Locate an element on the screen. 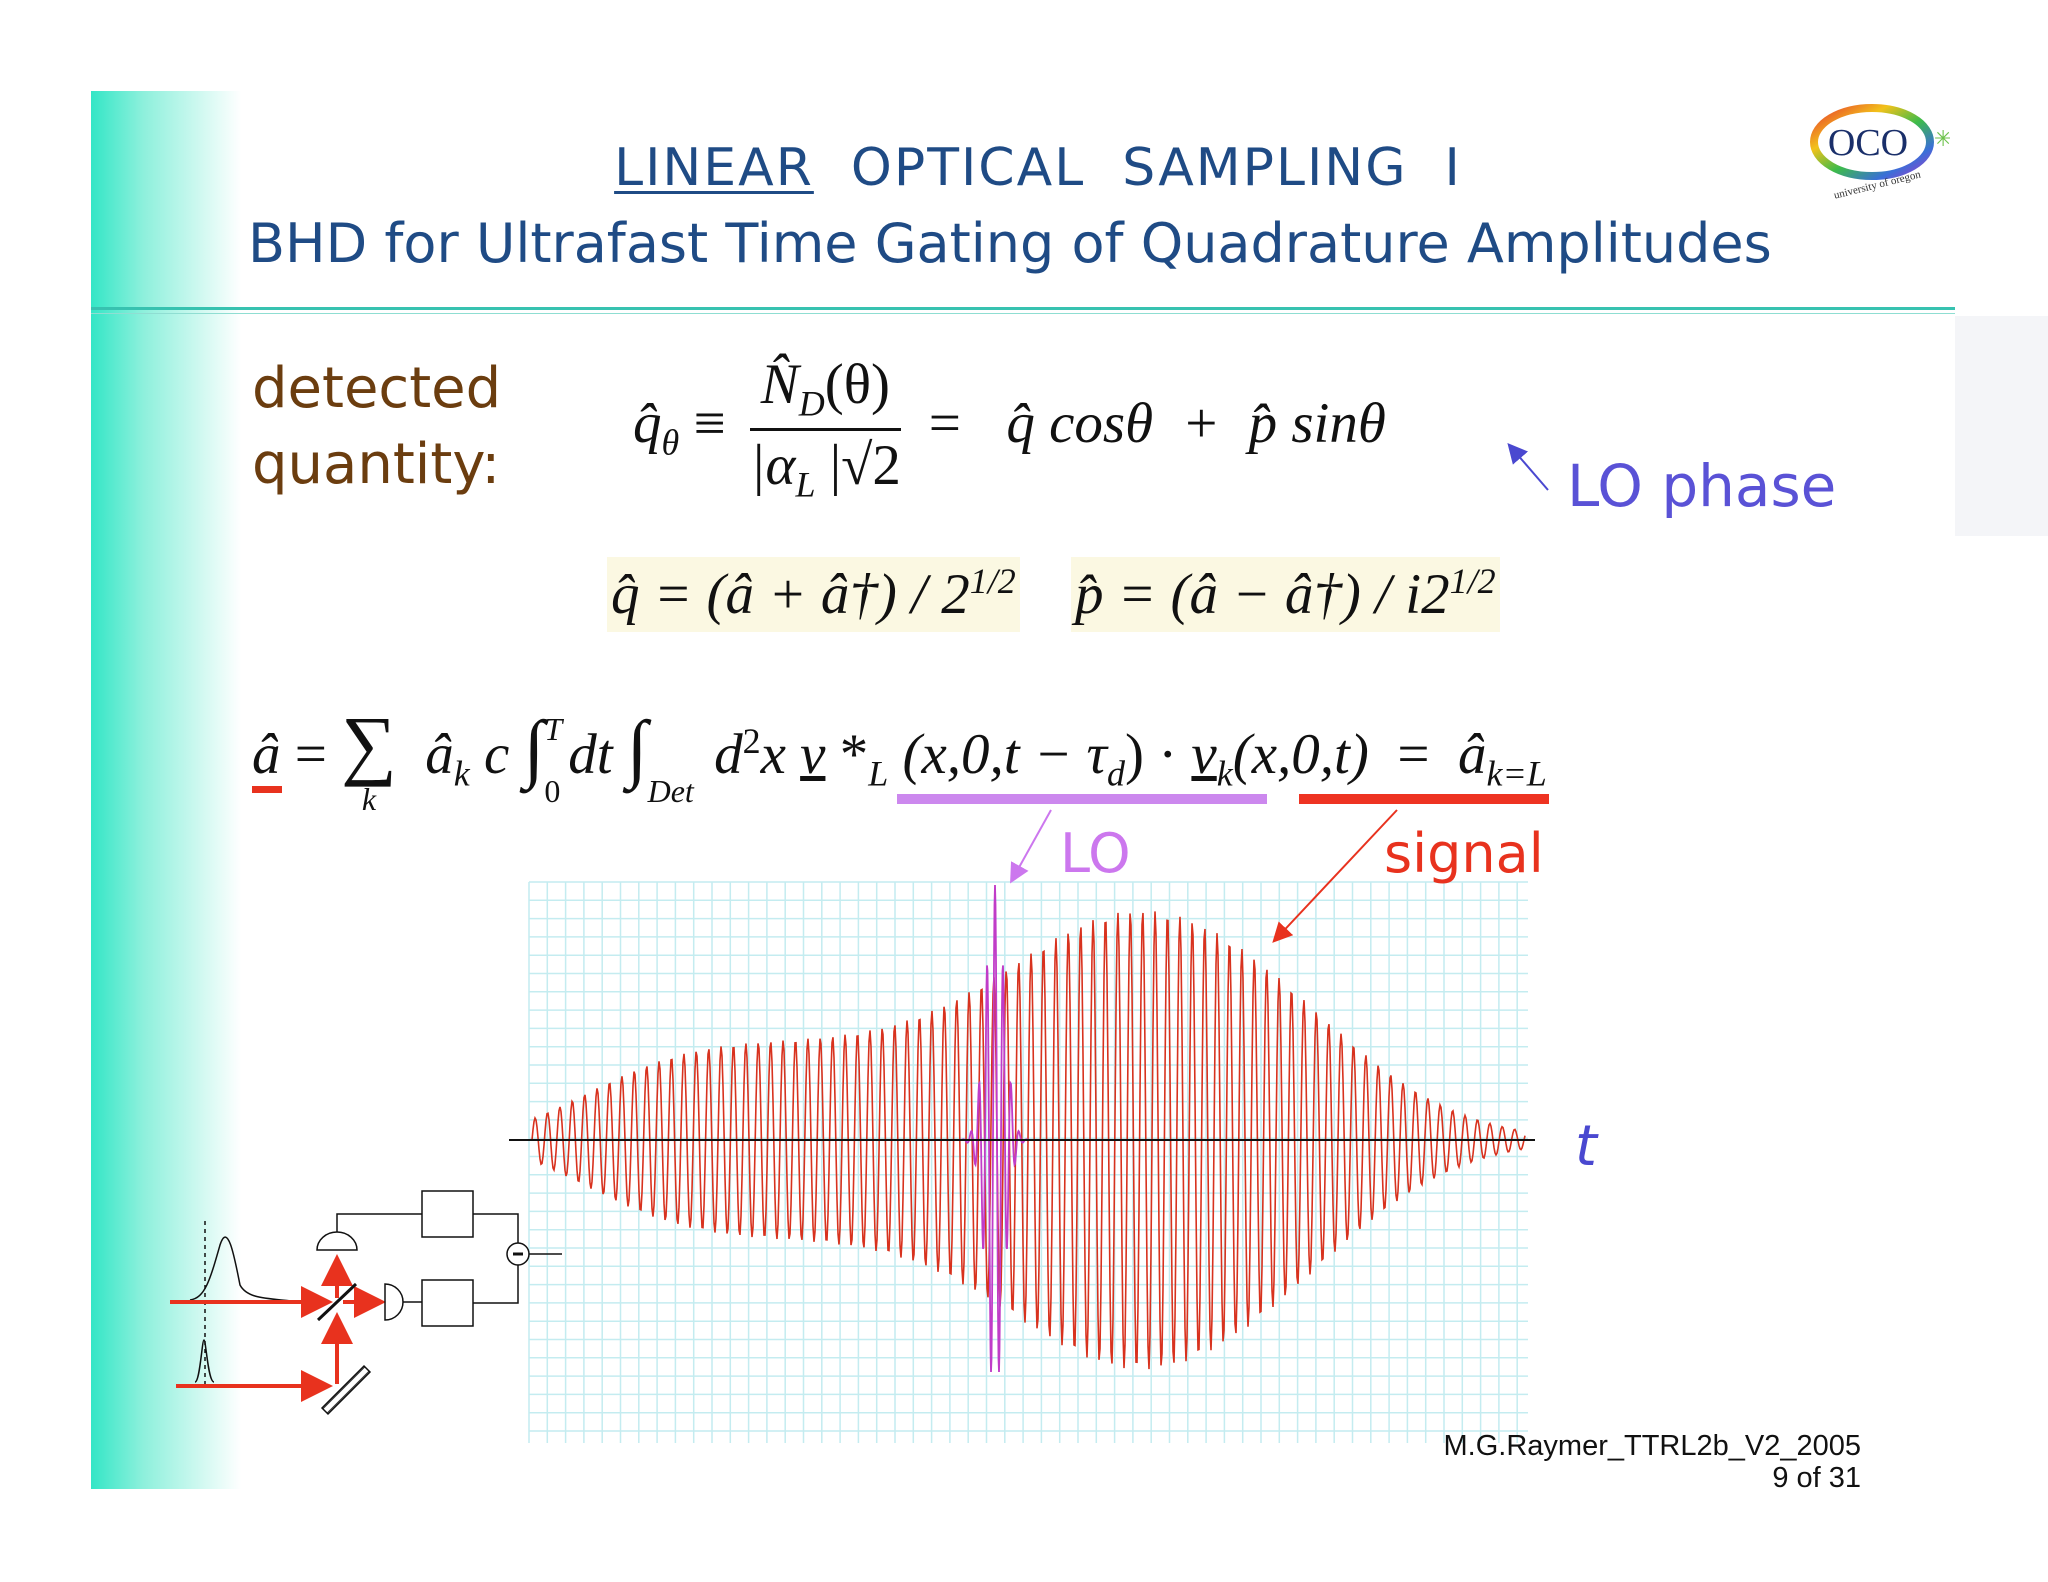 The height and width of the screenshot is (1582, 2048). fraction: N̂D(θ) |αL |√2 is located at coordinates (825, 429).